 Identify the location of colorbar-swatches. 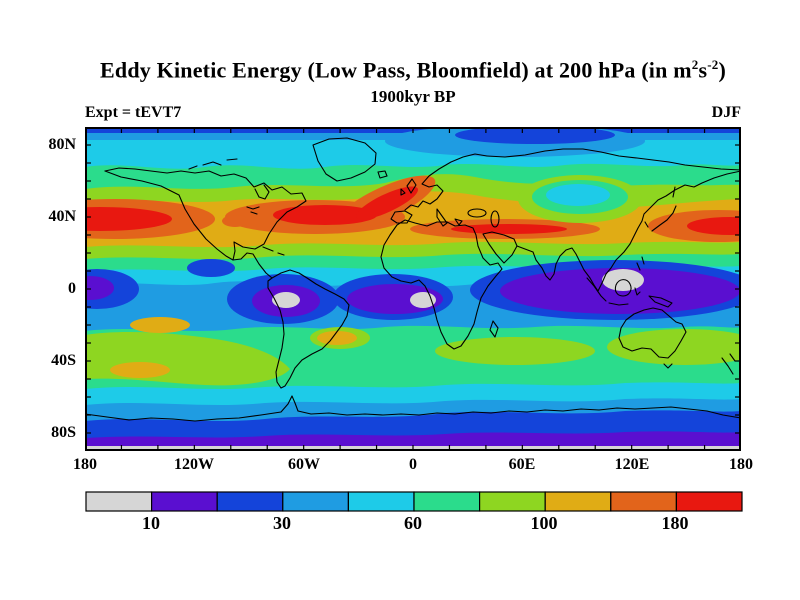
(414, 501).